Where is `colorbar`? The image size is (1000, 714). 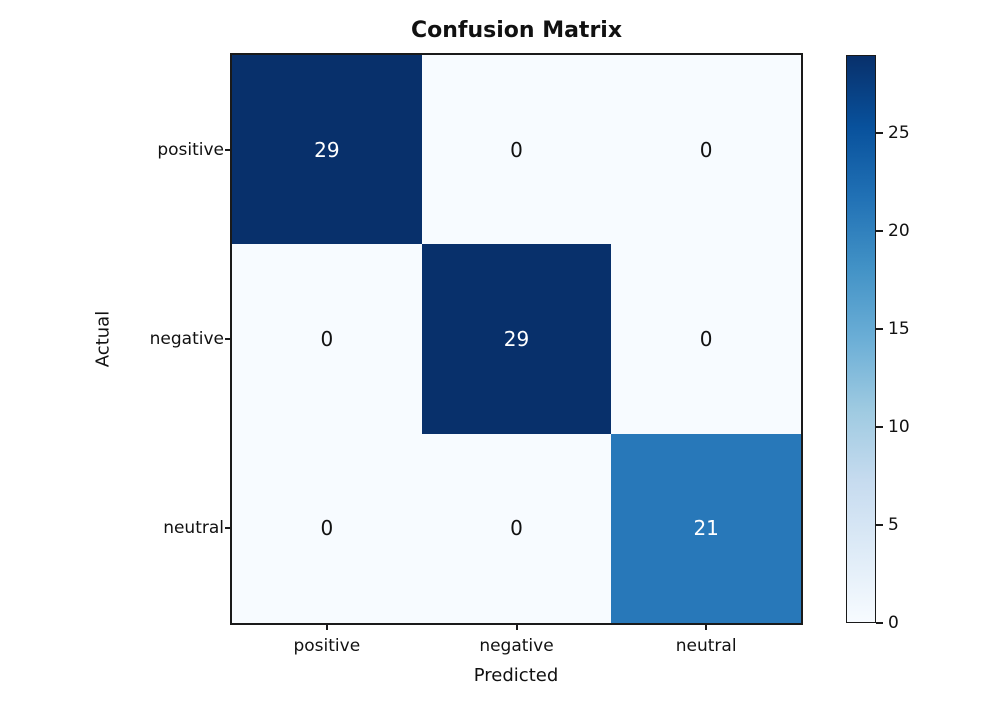 colorbar is located at coordinates (861, 339).